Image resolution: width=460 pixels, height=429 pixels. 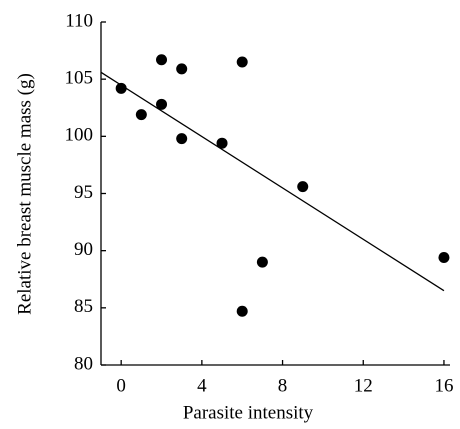 What do you see at coordinates (83, 249) in the screenshot?
I see `y-tick-label: 90` at bounding box center [83, 249].